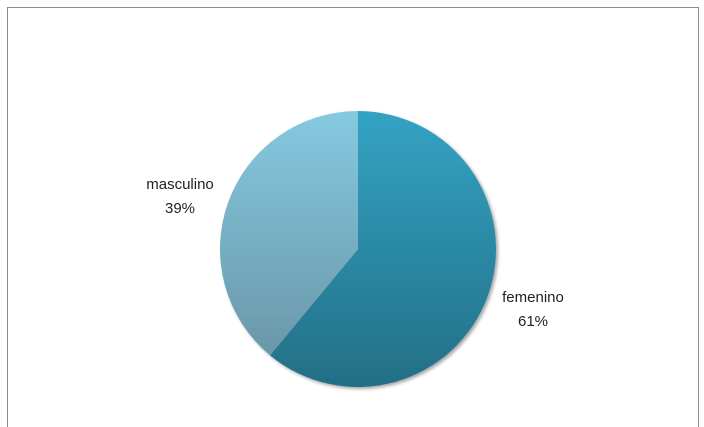  I want to click on slice-percent-femenino: 61%, so click(533, 321).